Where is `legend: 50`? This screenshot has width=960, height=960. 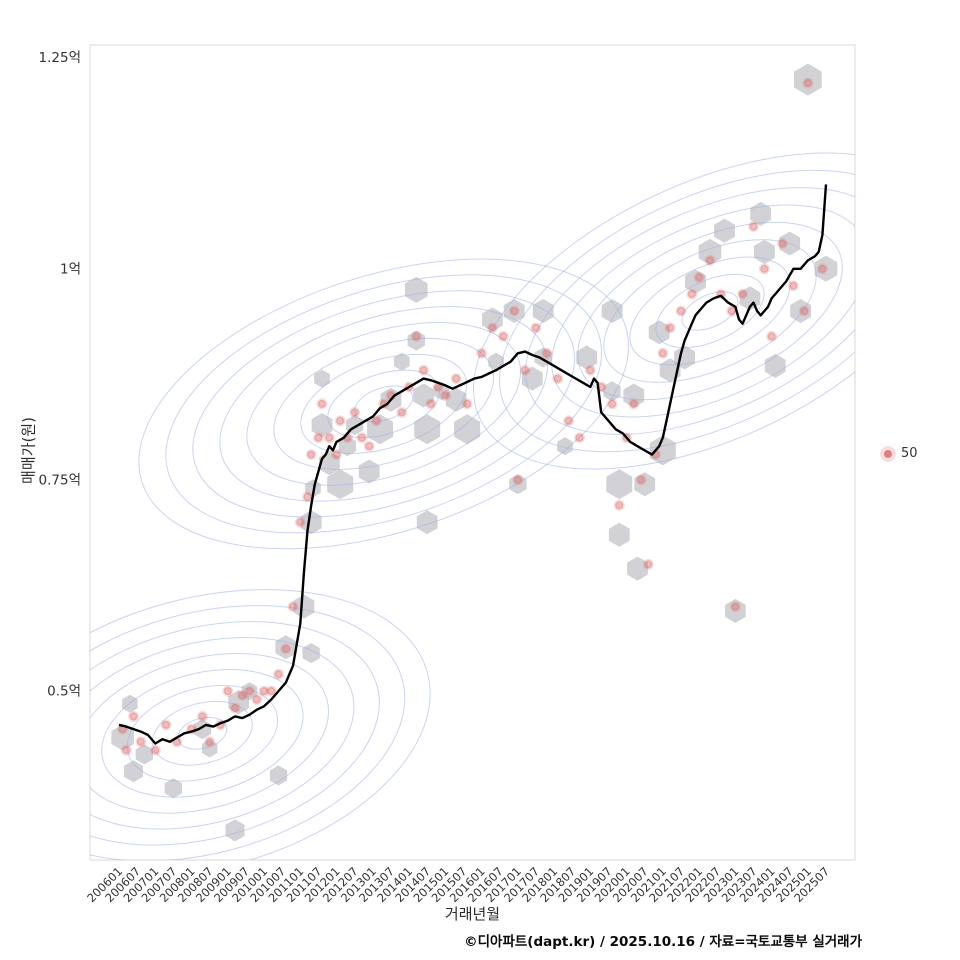
legend: 50 is located at coordinates (901, 453).